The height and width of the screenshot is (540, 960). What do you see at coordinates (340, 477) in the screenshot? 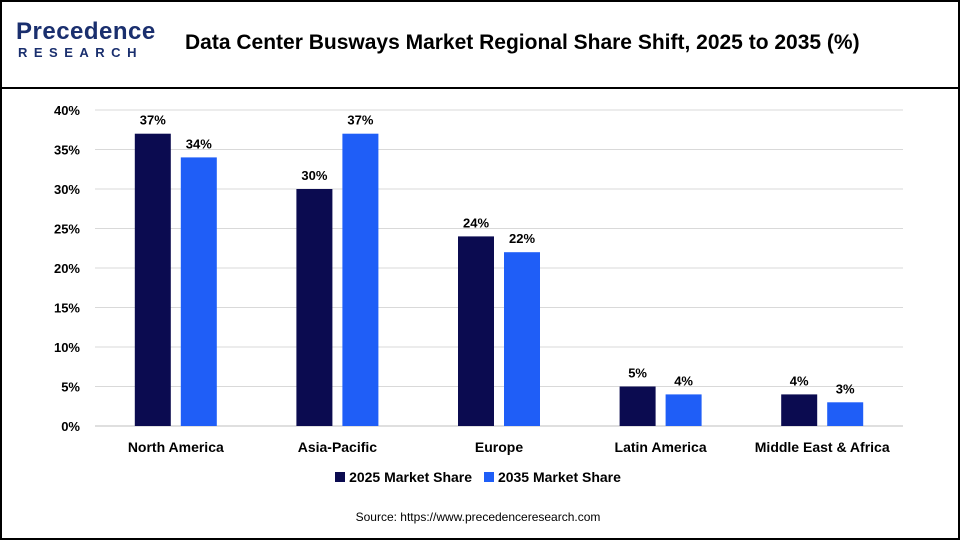
I see `legend-swatch-2025` at bounding box center [340, 477].